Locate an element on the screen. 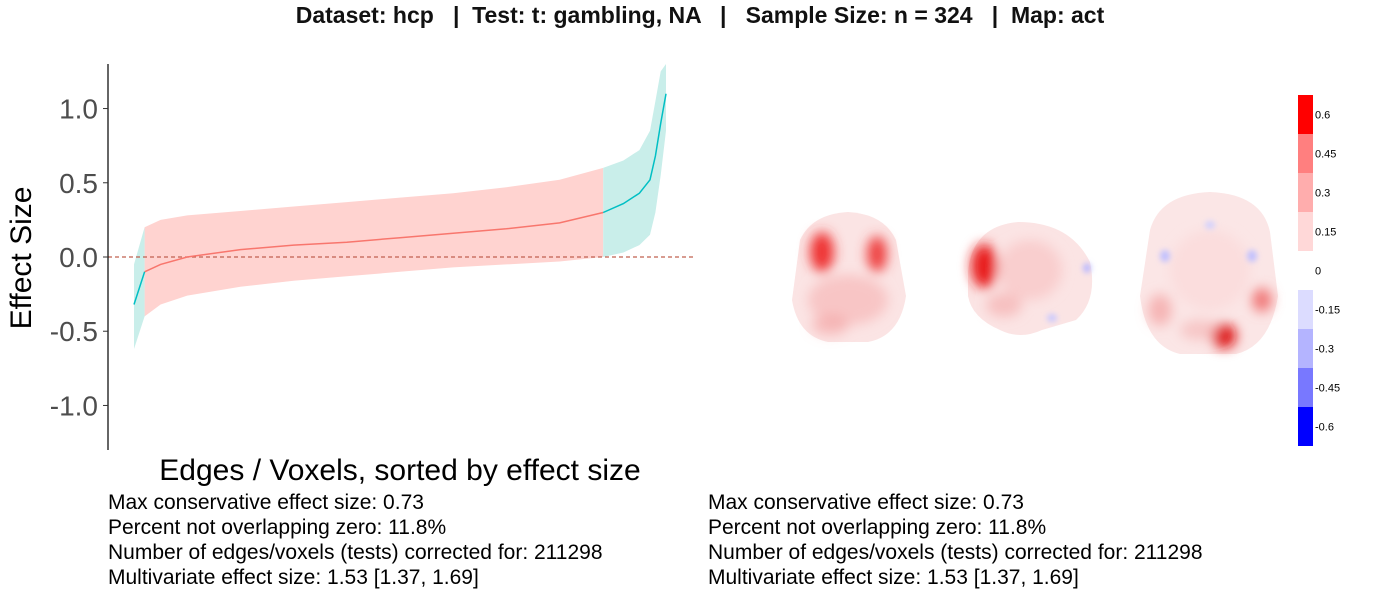 The width and height of the screenshot is (1400, 600). ci-band-nonoverlap-high is located at coordinates (634, 160).